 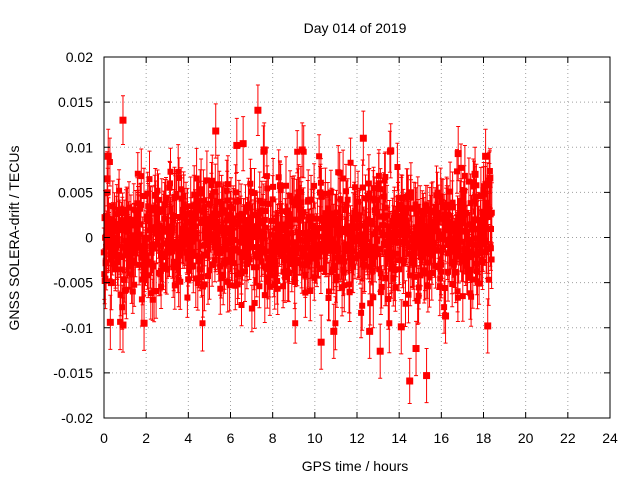 I want to click on chart-title: Day 014 of 2019, so click(x=355, y=28).